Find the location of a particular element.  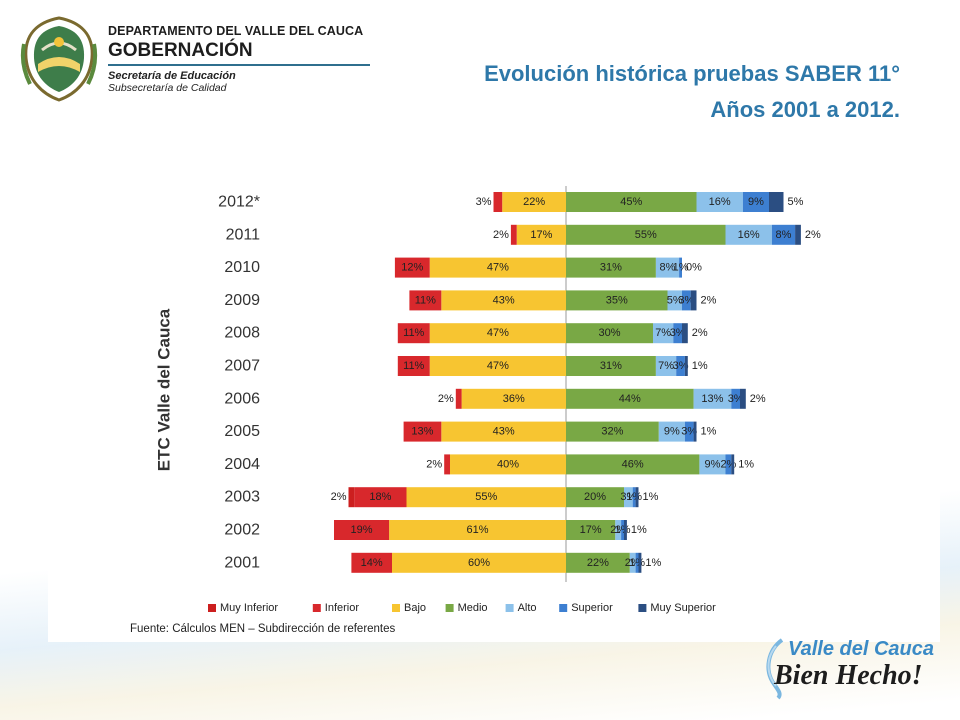

data-label-bajo: 61% is located at coordinates (478, 530).